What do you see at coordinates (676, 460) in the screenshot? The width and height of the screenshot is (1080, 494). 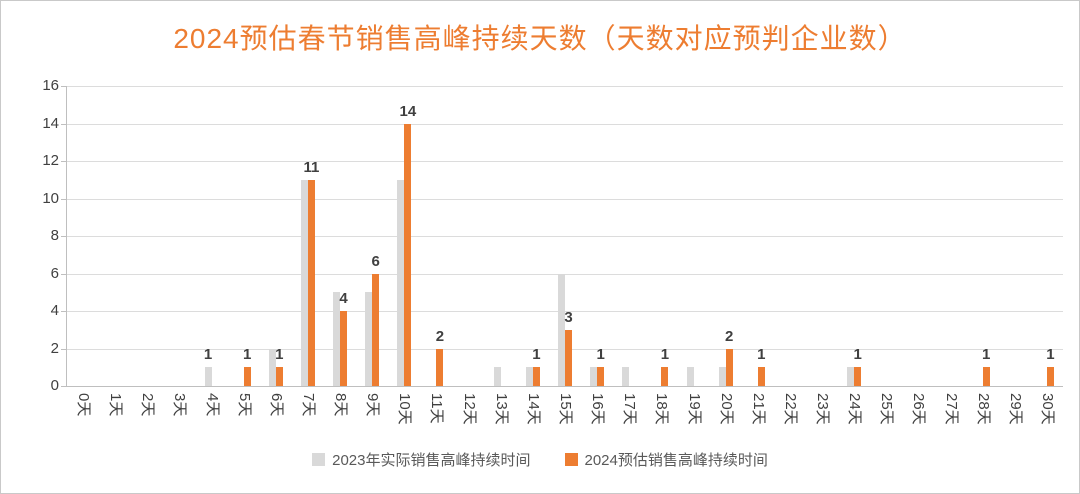 I see `legend-label-2024: 2024预估销售高峰持续时间` at bounding box center [676, 460].